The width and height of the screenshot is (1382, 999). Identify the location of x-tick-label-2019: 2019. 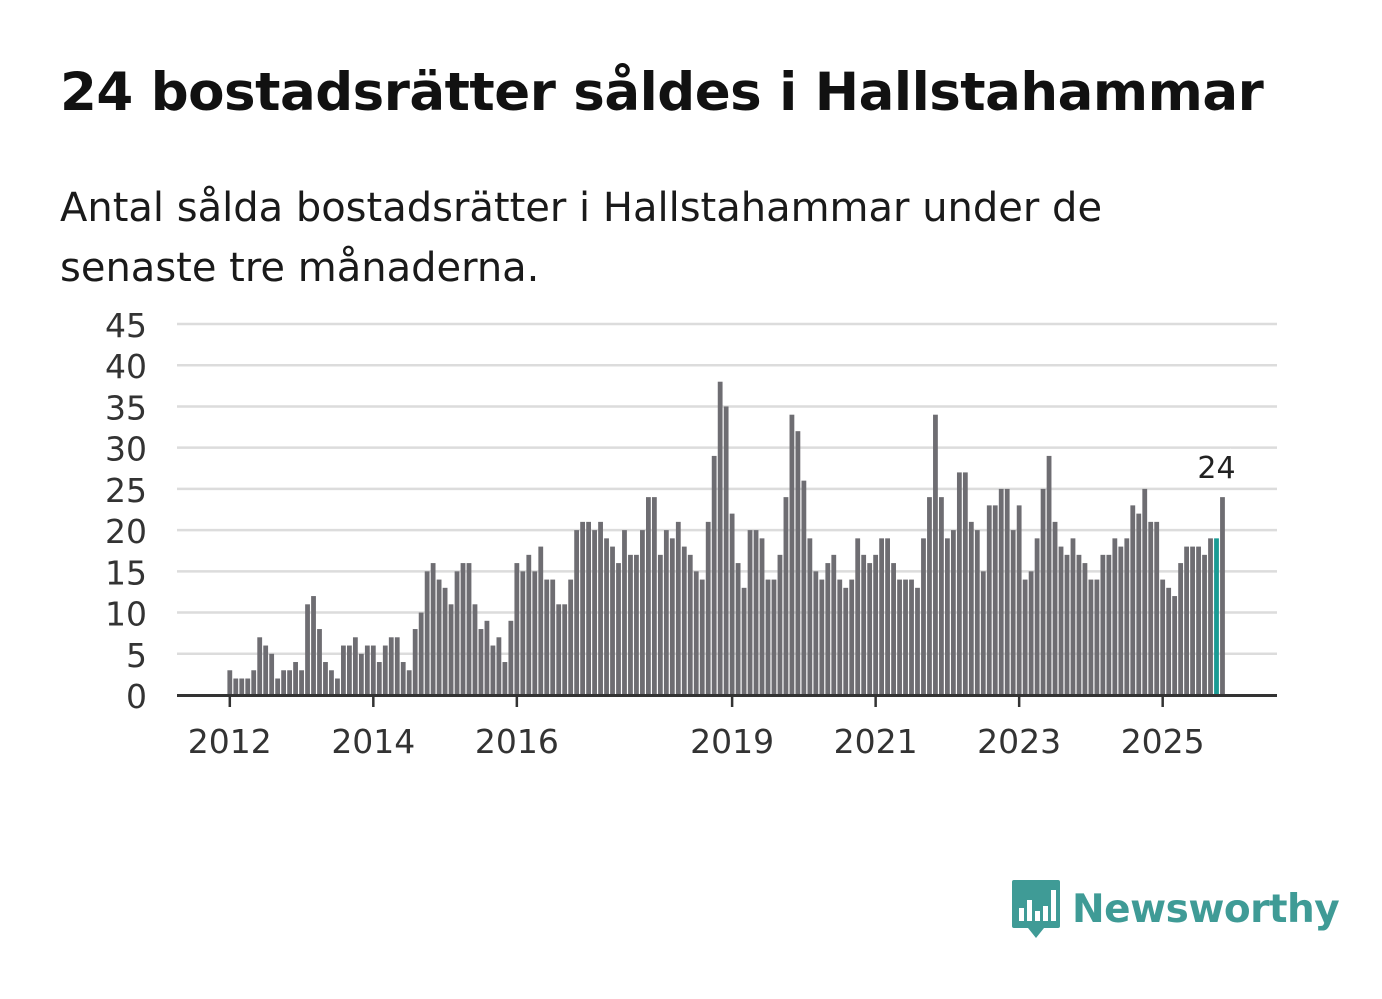
(732, 741).